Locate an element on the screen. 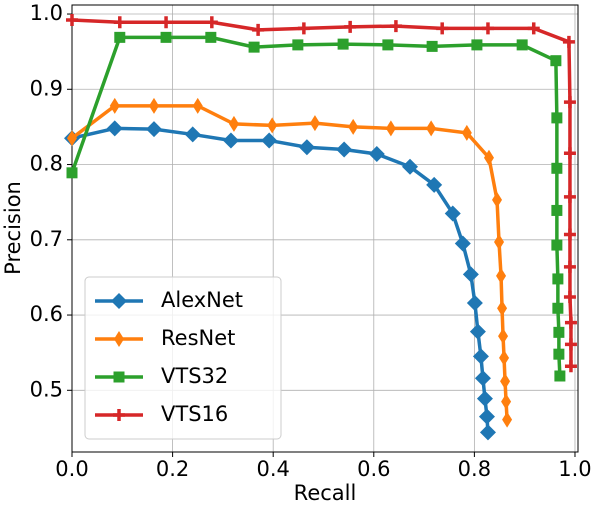 This screenshot has height=513, width=598. y-axis-label: Precision is located at coordinates (13, 228).